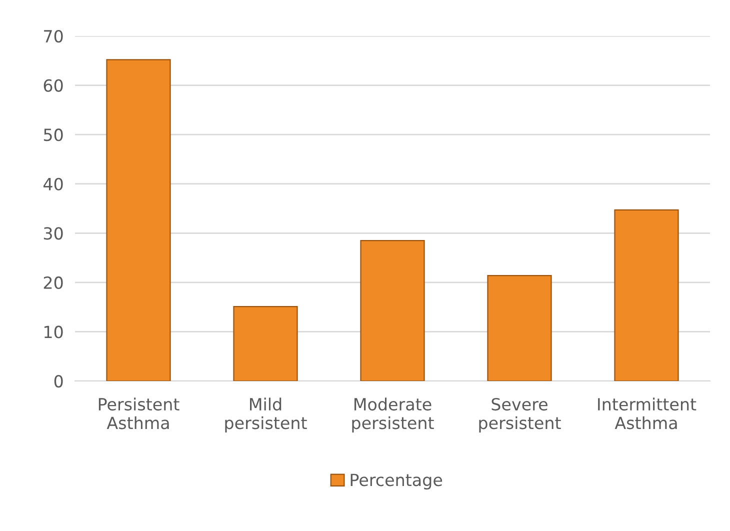 This screenshot has height=531, width=730. What do you see at coordinates (53, 233) in the screenshot?
I see `y-tick-label: 30` at bounding box center [53, 233].